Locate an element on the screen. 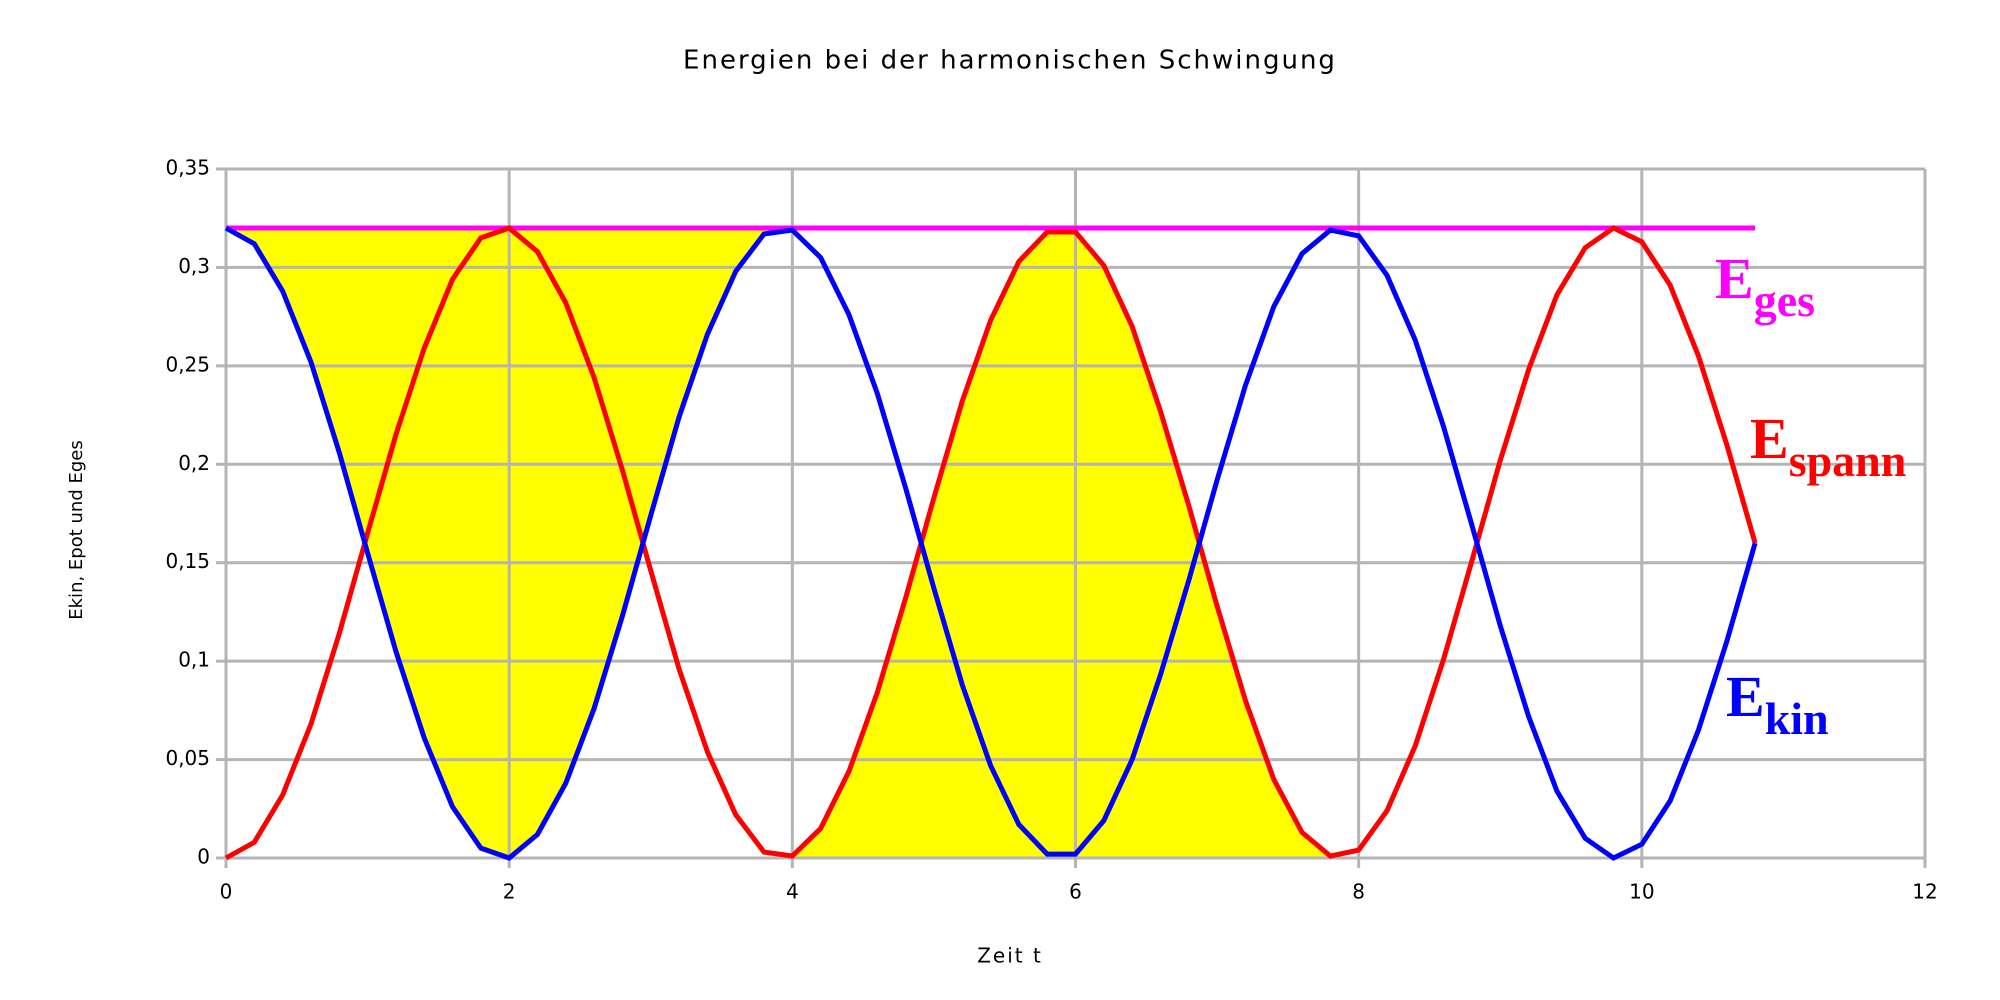 This screenshot has height=1000, width=2000. y-tick-label: 0,35 is located at coordinates (187, 168).